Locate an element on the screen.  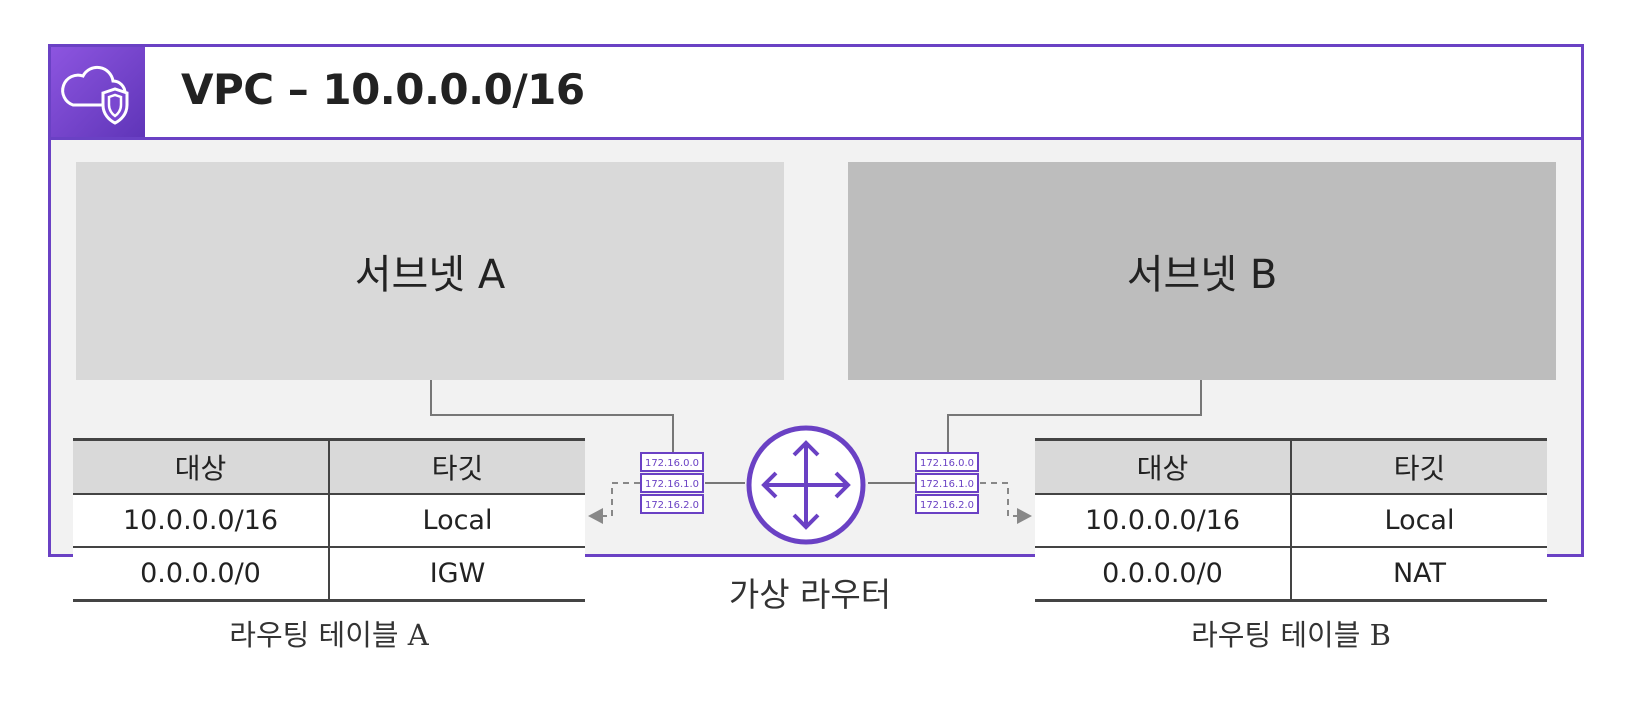
route-table-a: 대상 타깃 10.0.0.0/16 Local 0.0.0.0/0 IGW is located at coordinates (329, 520).